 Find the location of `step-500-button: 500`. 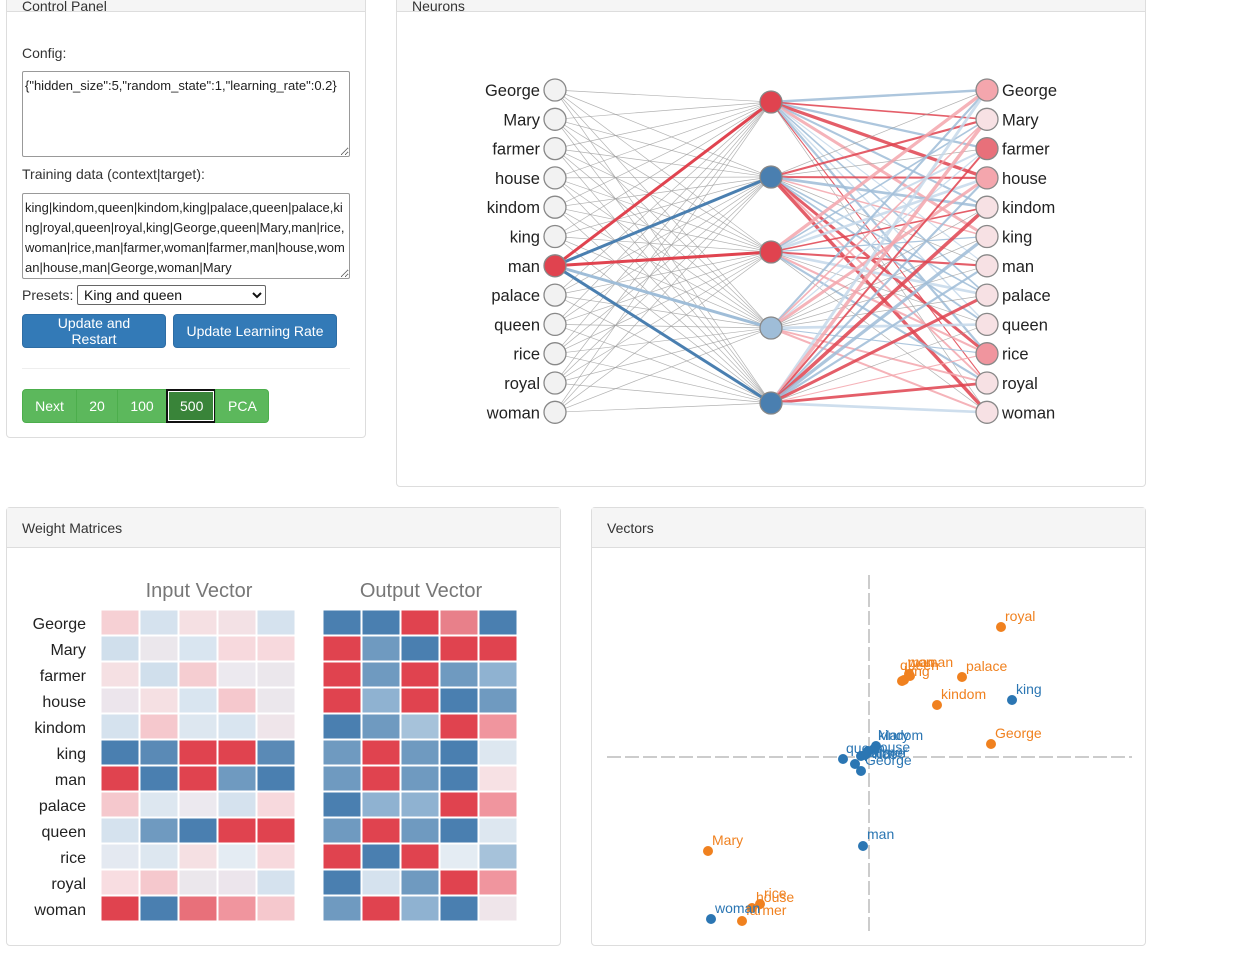

step-500-button: 500 is located at coordinates (191, 406).